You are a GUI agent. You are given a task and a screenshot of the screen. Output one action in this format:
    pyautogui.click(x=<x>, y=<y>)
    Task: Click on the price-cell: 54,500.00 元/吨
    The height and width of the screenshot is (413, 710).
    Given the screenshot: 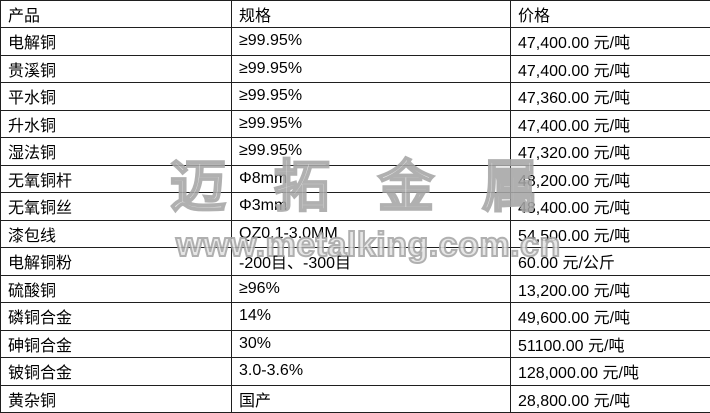 What is the action you would take?
    pyautogui.click(x=610, y=233)
    